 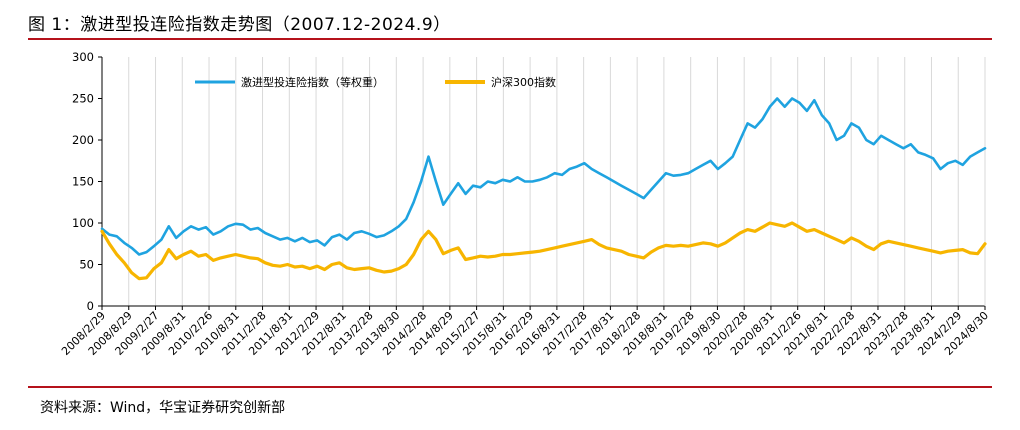 I want to click on y-tick-label: 0, so click(x=90, y=306).